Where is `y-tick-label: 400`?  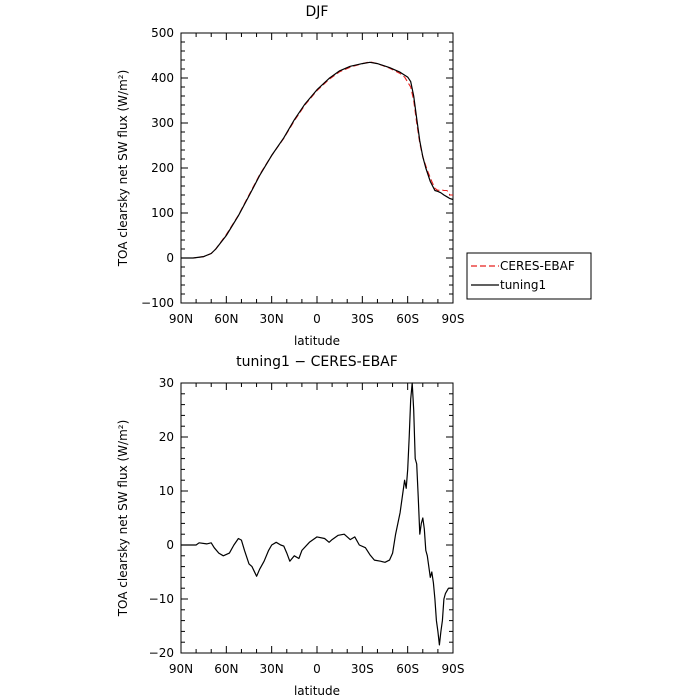
y-tick-label: 400 is located at coordinates (162, 78).